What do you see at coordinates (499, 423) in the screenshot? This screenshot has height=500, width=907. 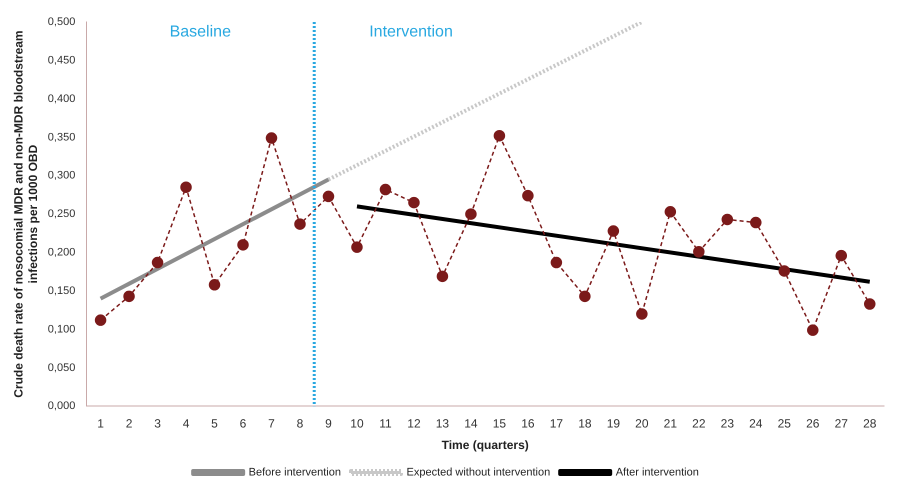 I see `x-tick-label: 15` at bounding box center [499, 423].